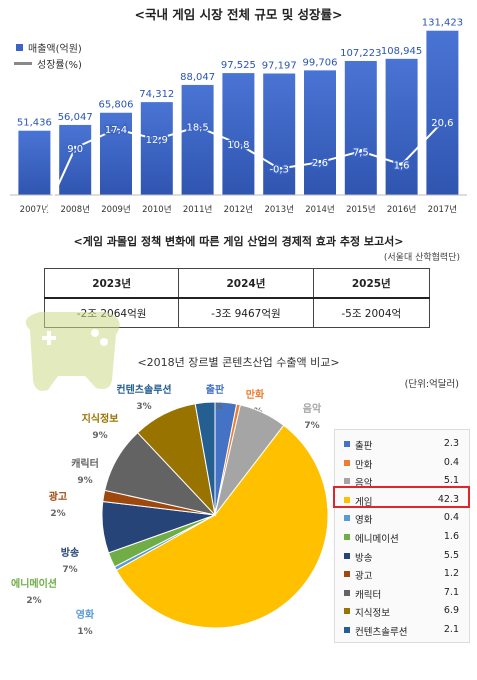  What do you see at coordinates (442, 23) in the screenshot?
I see `revenue-label: 131,423` at bounding box center [442, 23].